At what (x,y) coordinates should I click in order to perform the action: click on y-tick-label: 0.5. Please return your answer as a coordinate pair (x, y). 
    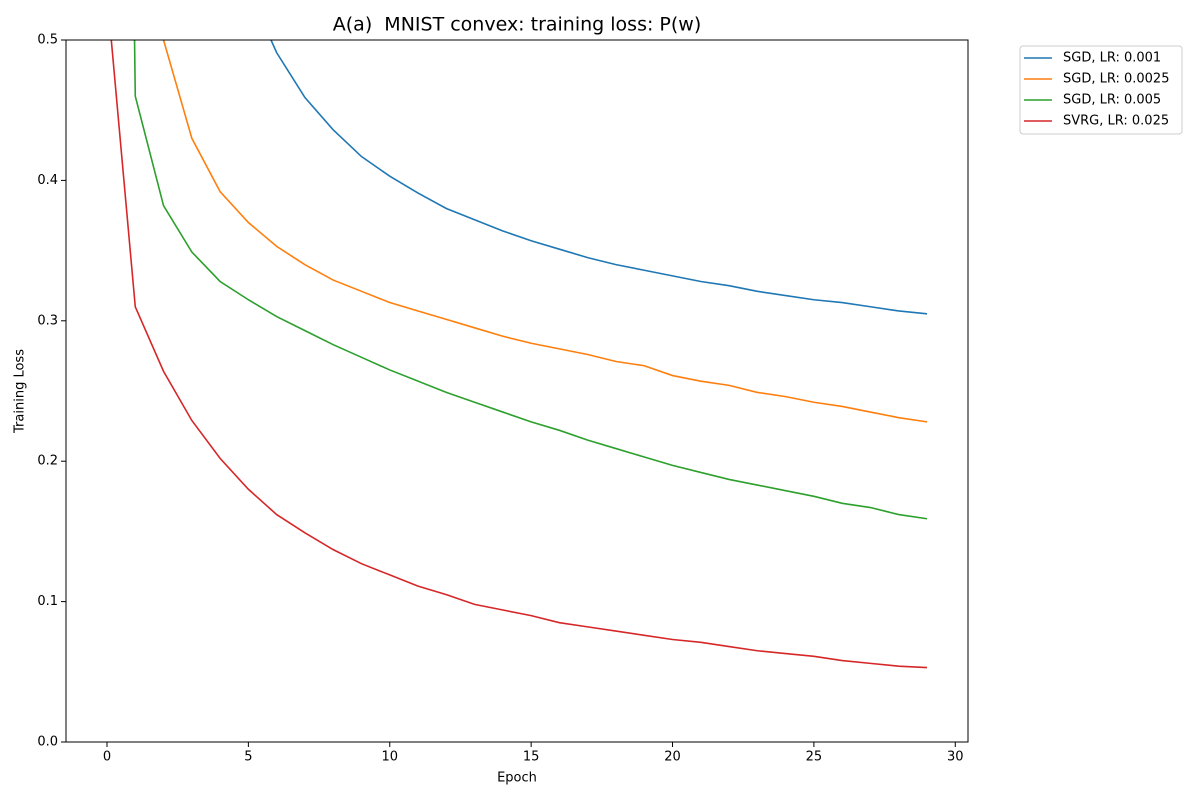
    Looking at the image, I should click on (47, 40).